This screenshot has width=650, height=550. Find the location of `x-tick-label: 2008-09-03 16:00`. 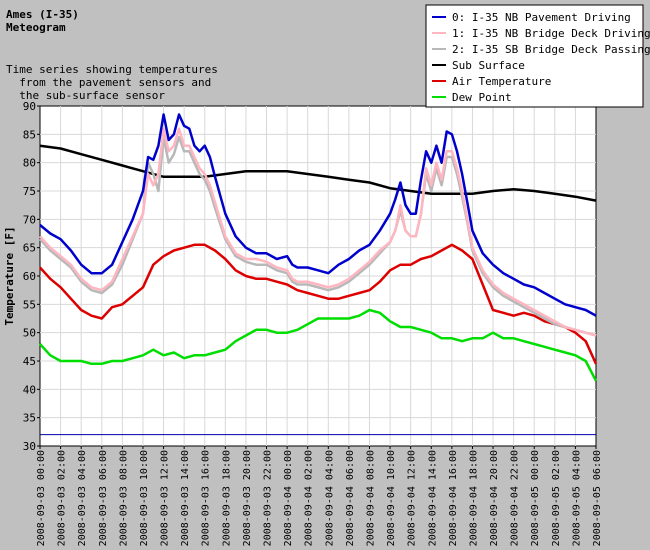

x-tick-label: 2008-09-03 16:00 is located at coordinates (206, 498).